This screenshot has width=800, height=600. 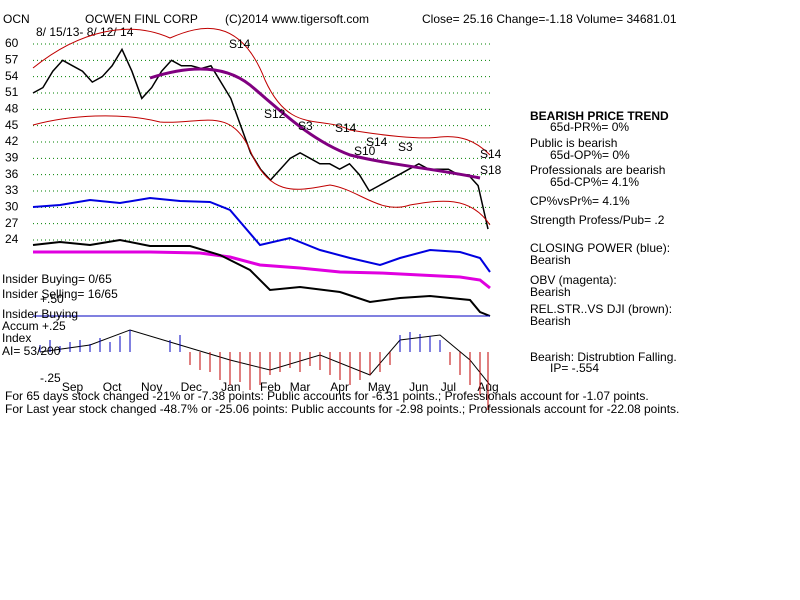 What do you see at coordinates (230, 387) in the screenshot?
I see `x-tick-label: Jan` at bounding box center [230, 387].